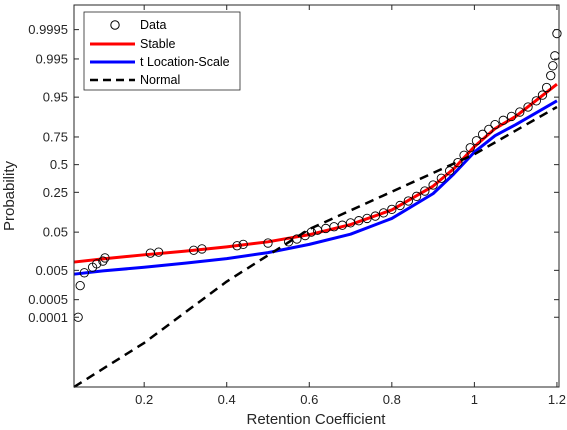 Image resolution: width=567 pixels, height=430 pixels. Describe the element at coordinates (51, 270) in the screenshot. I see `y-tick-label: 0.005` at that location.